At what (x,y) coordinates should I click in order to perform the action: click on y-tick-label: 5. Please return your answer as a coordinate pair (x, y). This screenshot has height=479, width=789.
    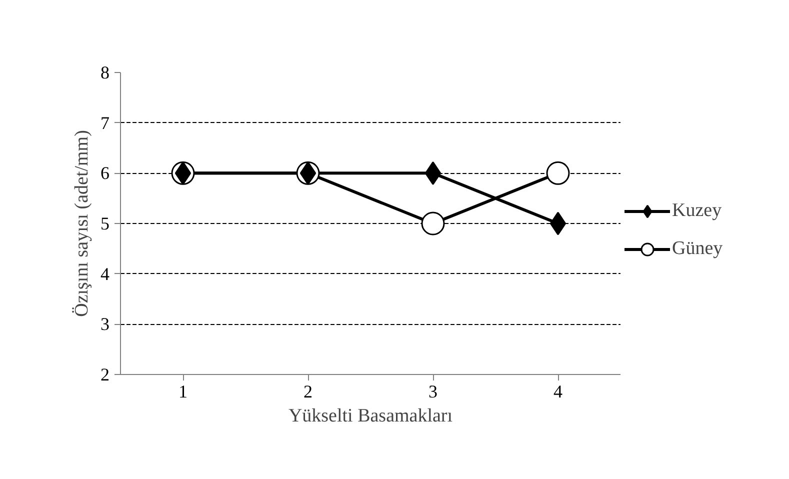
    Looking at the image, I should click on (105, 224).